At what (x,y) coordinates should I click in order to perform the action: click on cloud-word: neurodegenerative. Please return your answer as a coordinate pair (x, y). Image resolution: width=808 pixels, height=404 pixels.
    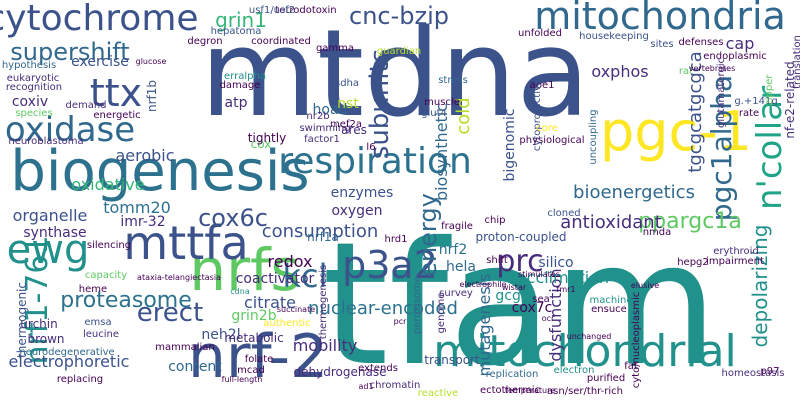
    Looking at the image, I should click on (67, 352).